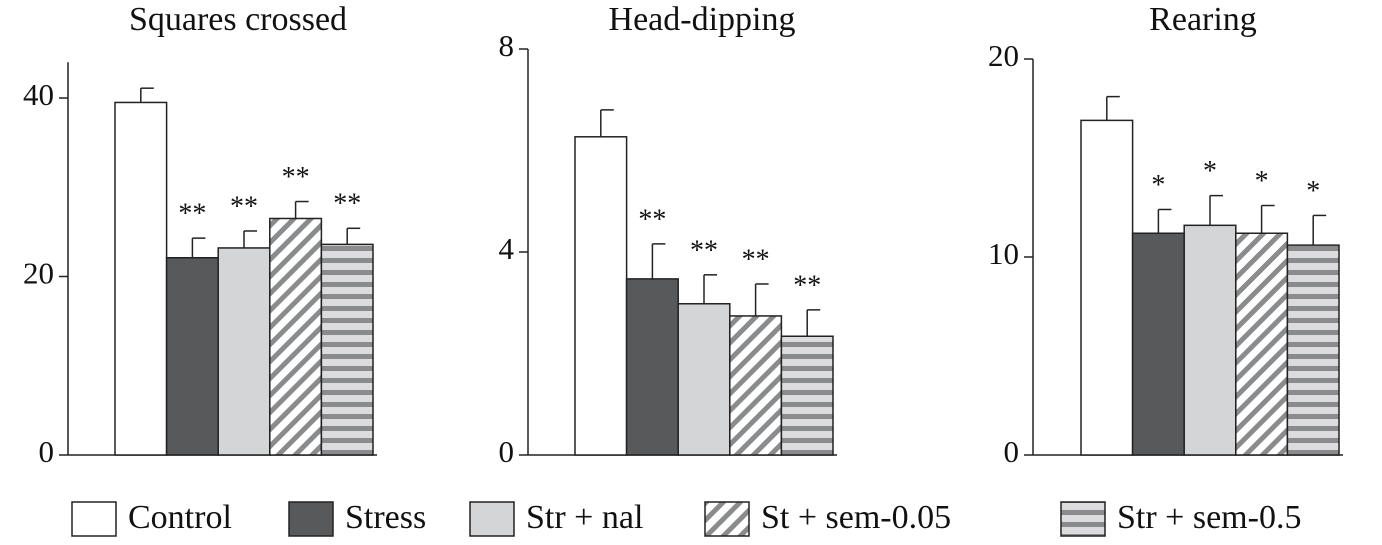 This screenshot has width=1382, height=545. What do you see at coordinates (1209, 517) in the screenshot?
I see `legend-label: Str + sem-0.5` at bounding box center [1209, 517].